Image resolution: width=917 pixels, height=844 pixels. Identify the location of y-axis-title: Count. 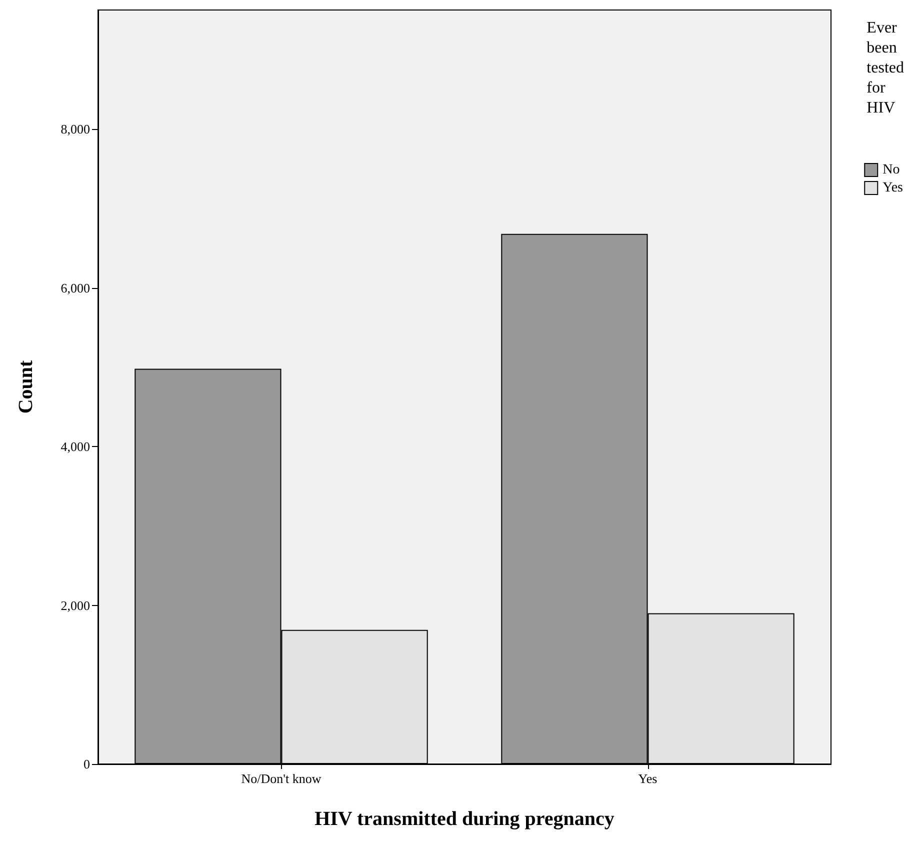
(26, 387).